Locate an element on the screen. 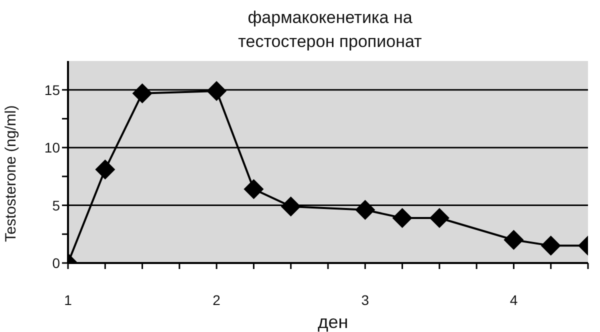 The image size is (600, 332). y-tick-label: 0 is located at coordinates (56, 262).